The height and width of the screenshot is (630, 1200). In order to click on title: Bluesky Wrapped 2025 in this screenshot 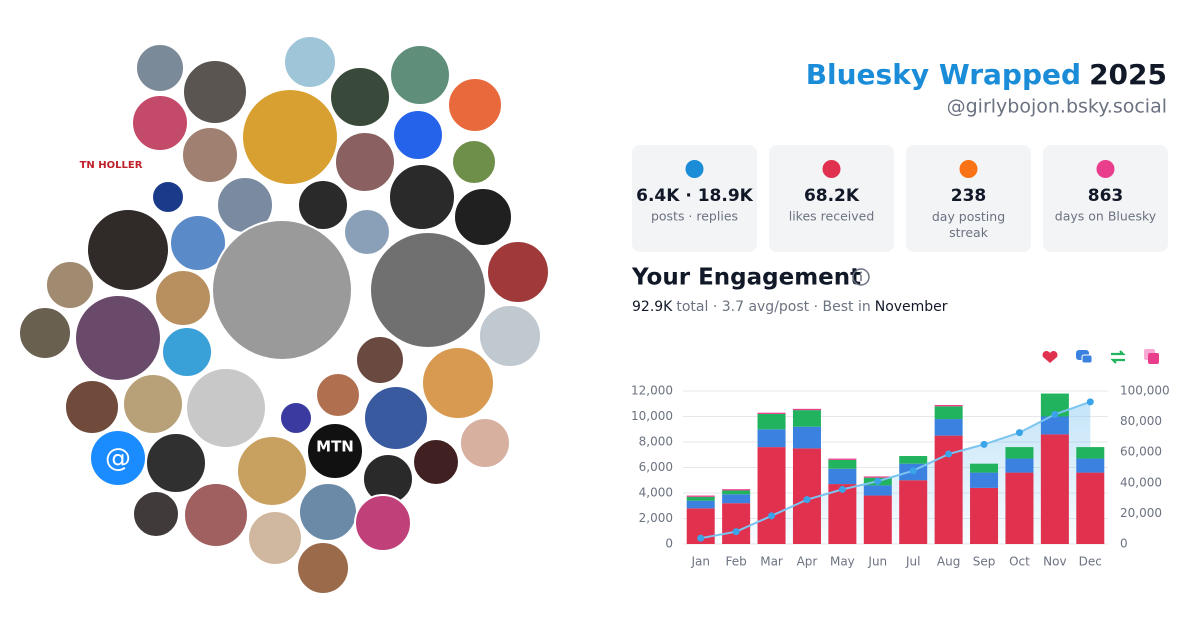, I will do `click(986, 74)`.